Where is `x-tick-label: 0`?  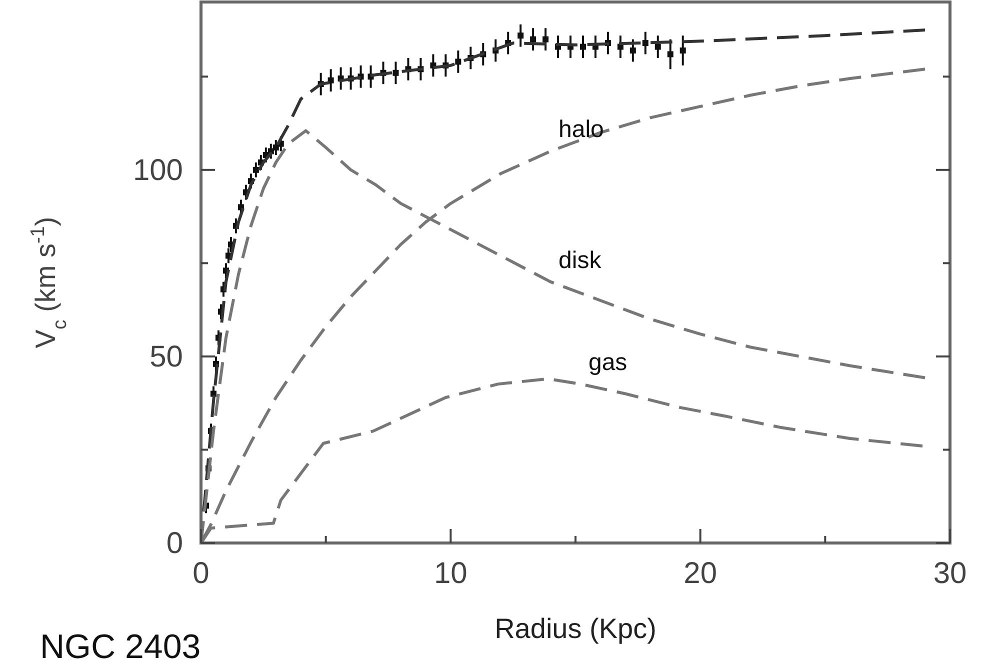
x-tick-label: 0 is located at coordinates (201, 573).